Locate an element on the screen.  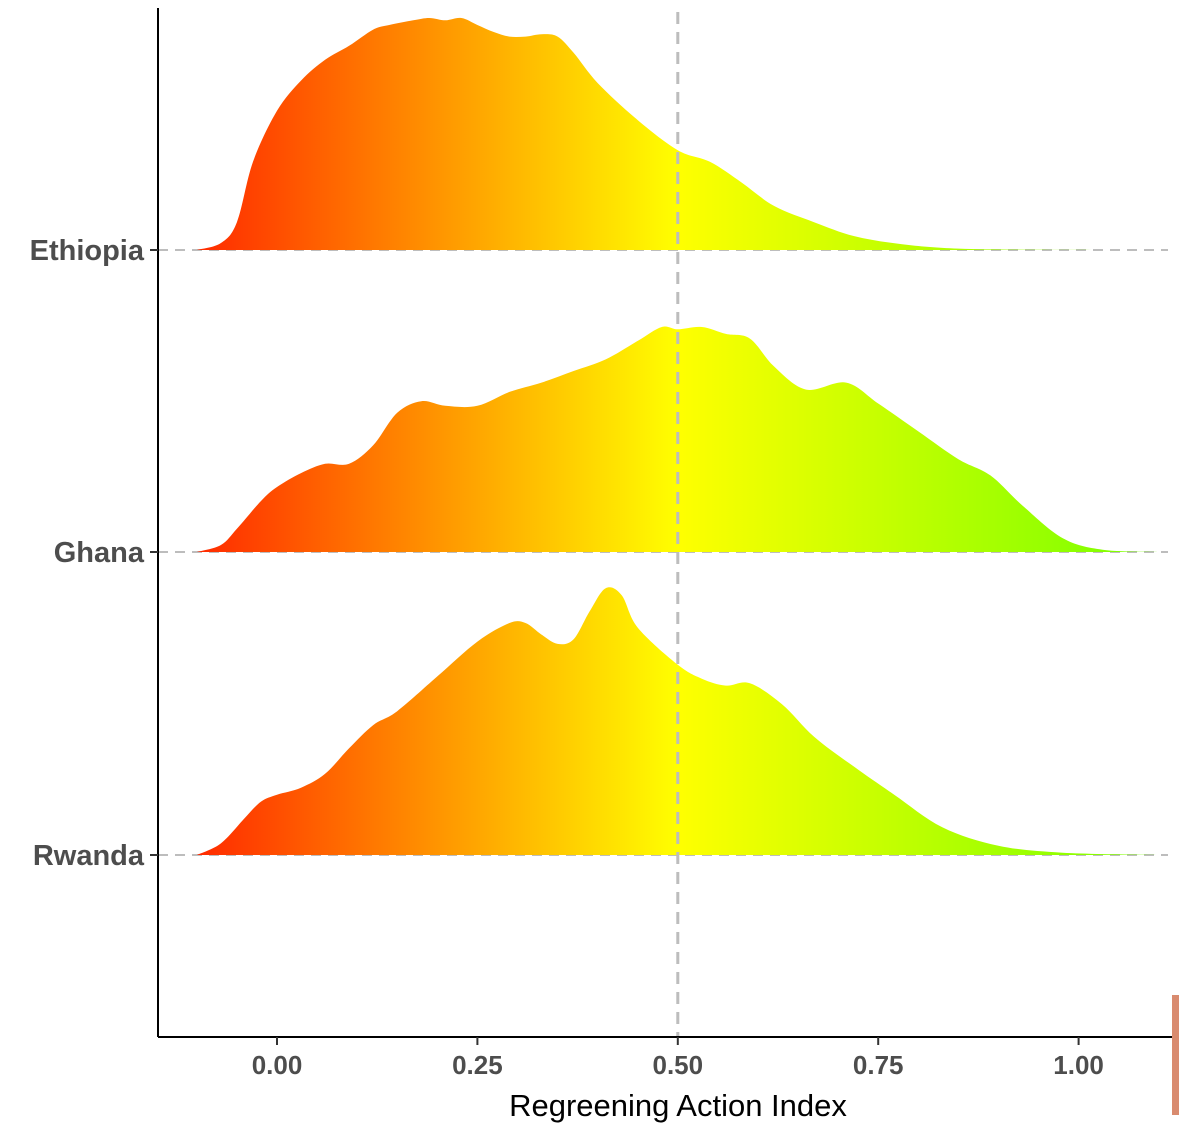
xtick-label-2: 0.50 is located at coordinates (677, 1065).